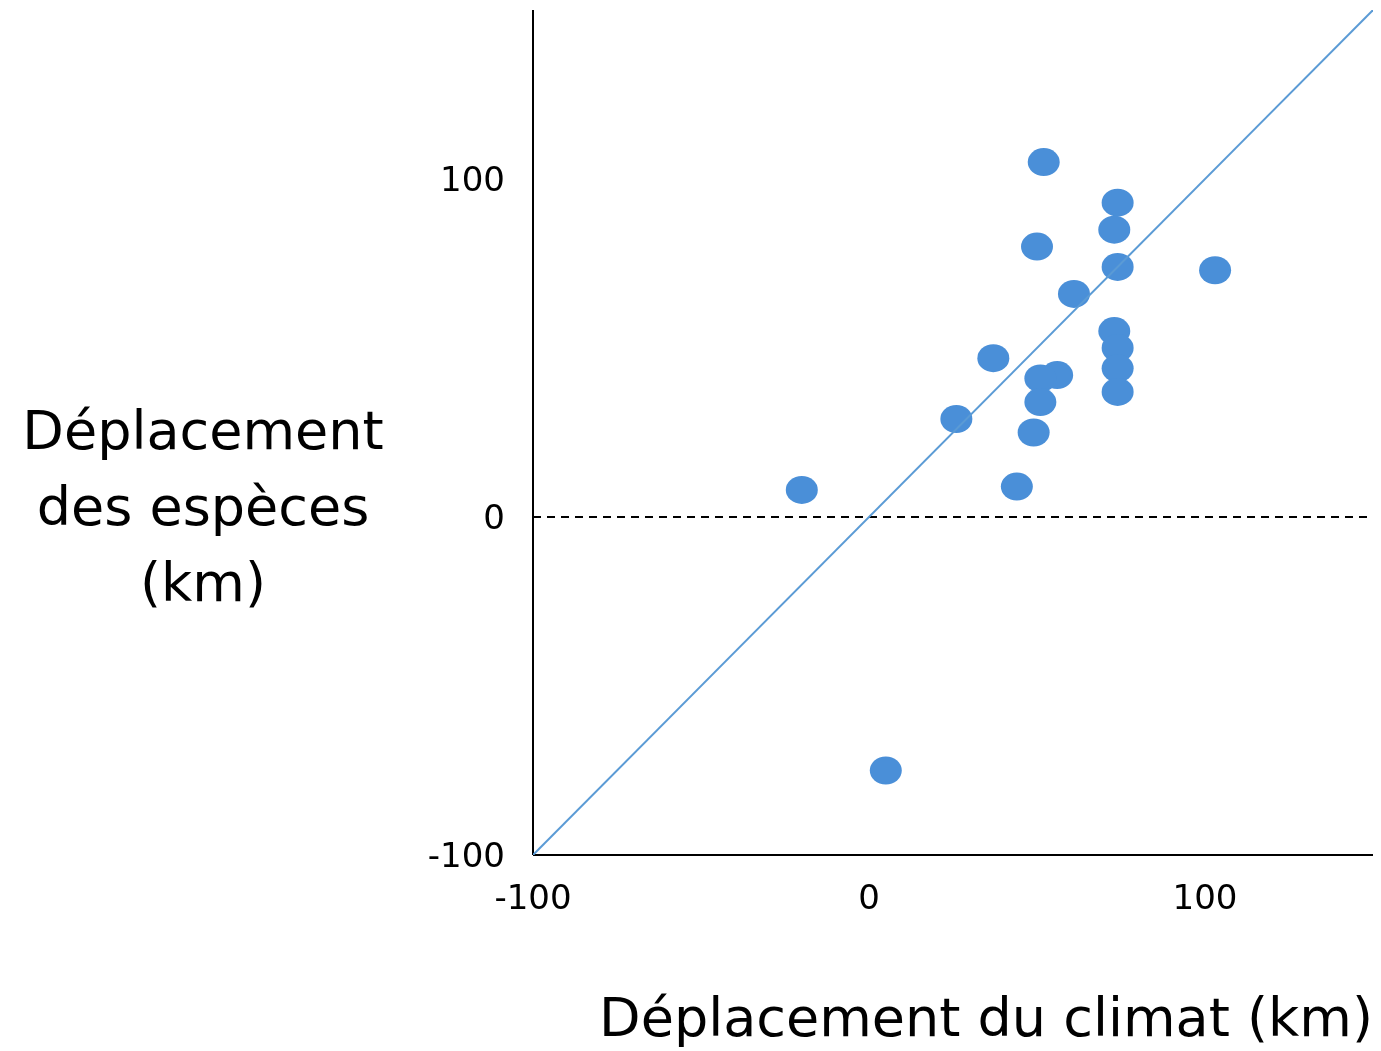  Describe the element at coordinates (472, 179) in the screenshot. I see `y-tick-label: 100` at that location.